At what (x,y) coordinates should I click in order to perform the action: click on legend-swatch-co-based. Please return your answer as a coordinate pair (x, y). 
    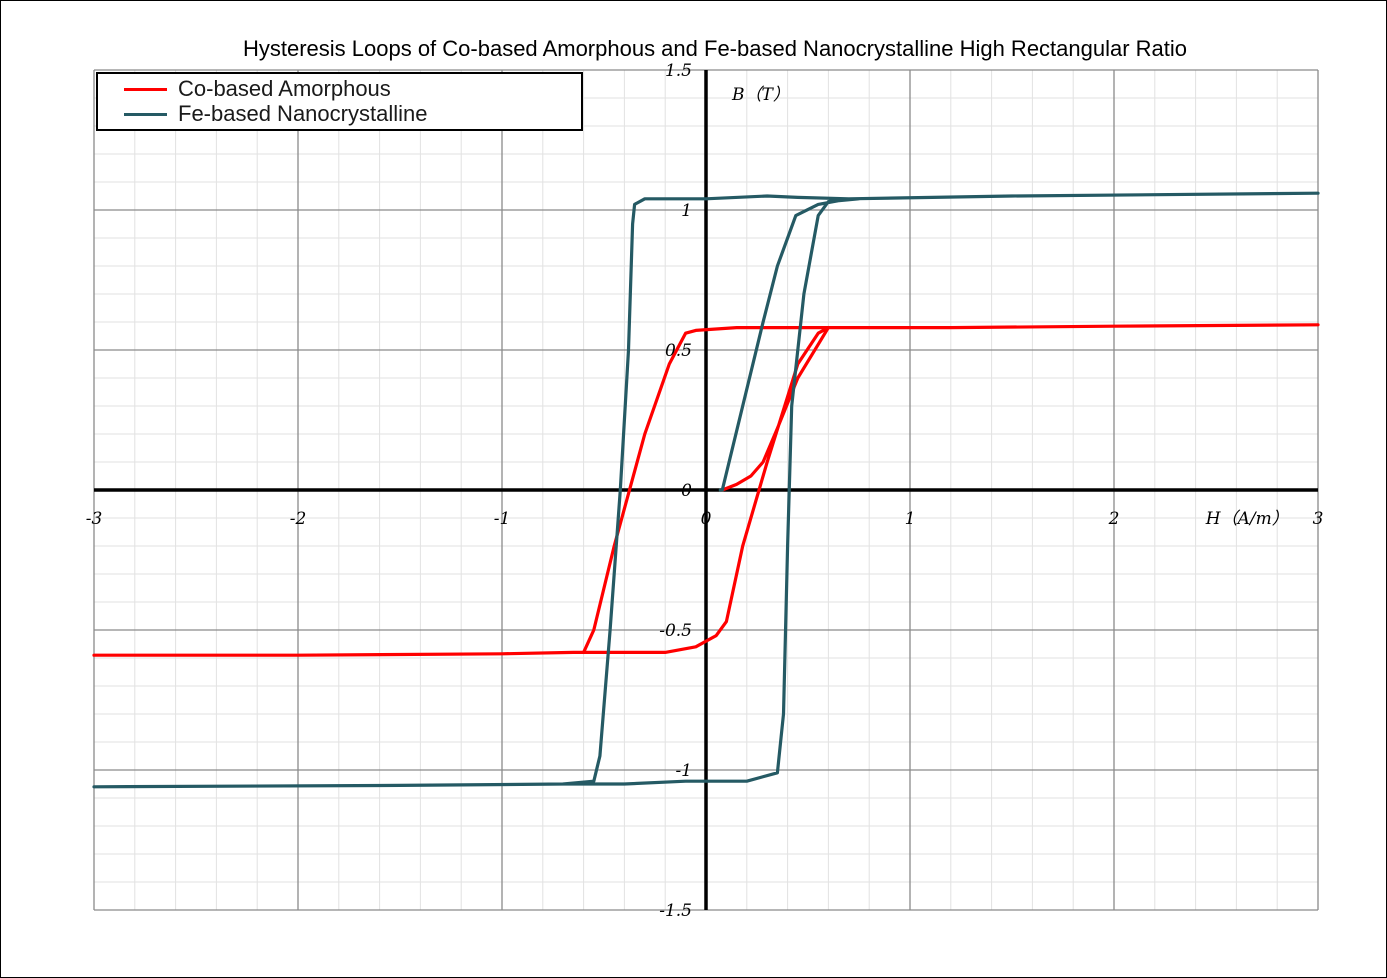
    Looking at the image, I should click on (145, 89).